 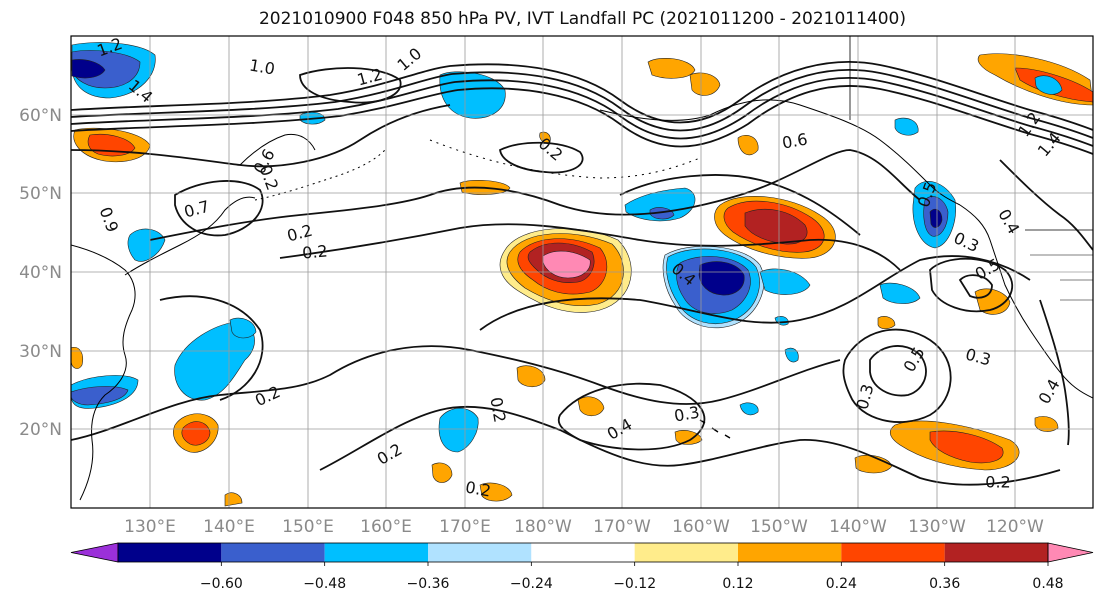 I want to click on colorbar-lower-extension, so click(x=94, y=552).